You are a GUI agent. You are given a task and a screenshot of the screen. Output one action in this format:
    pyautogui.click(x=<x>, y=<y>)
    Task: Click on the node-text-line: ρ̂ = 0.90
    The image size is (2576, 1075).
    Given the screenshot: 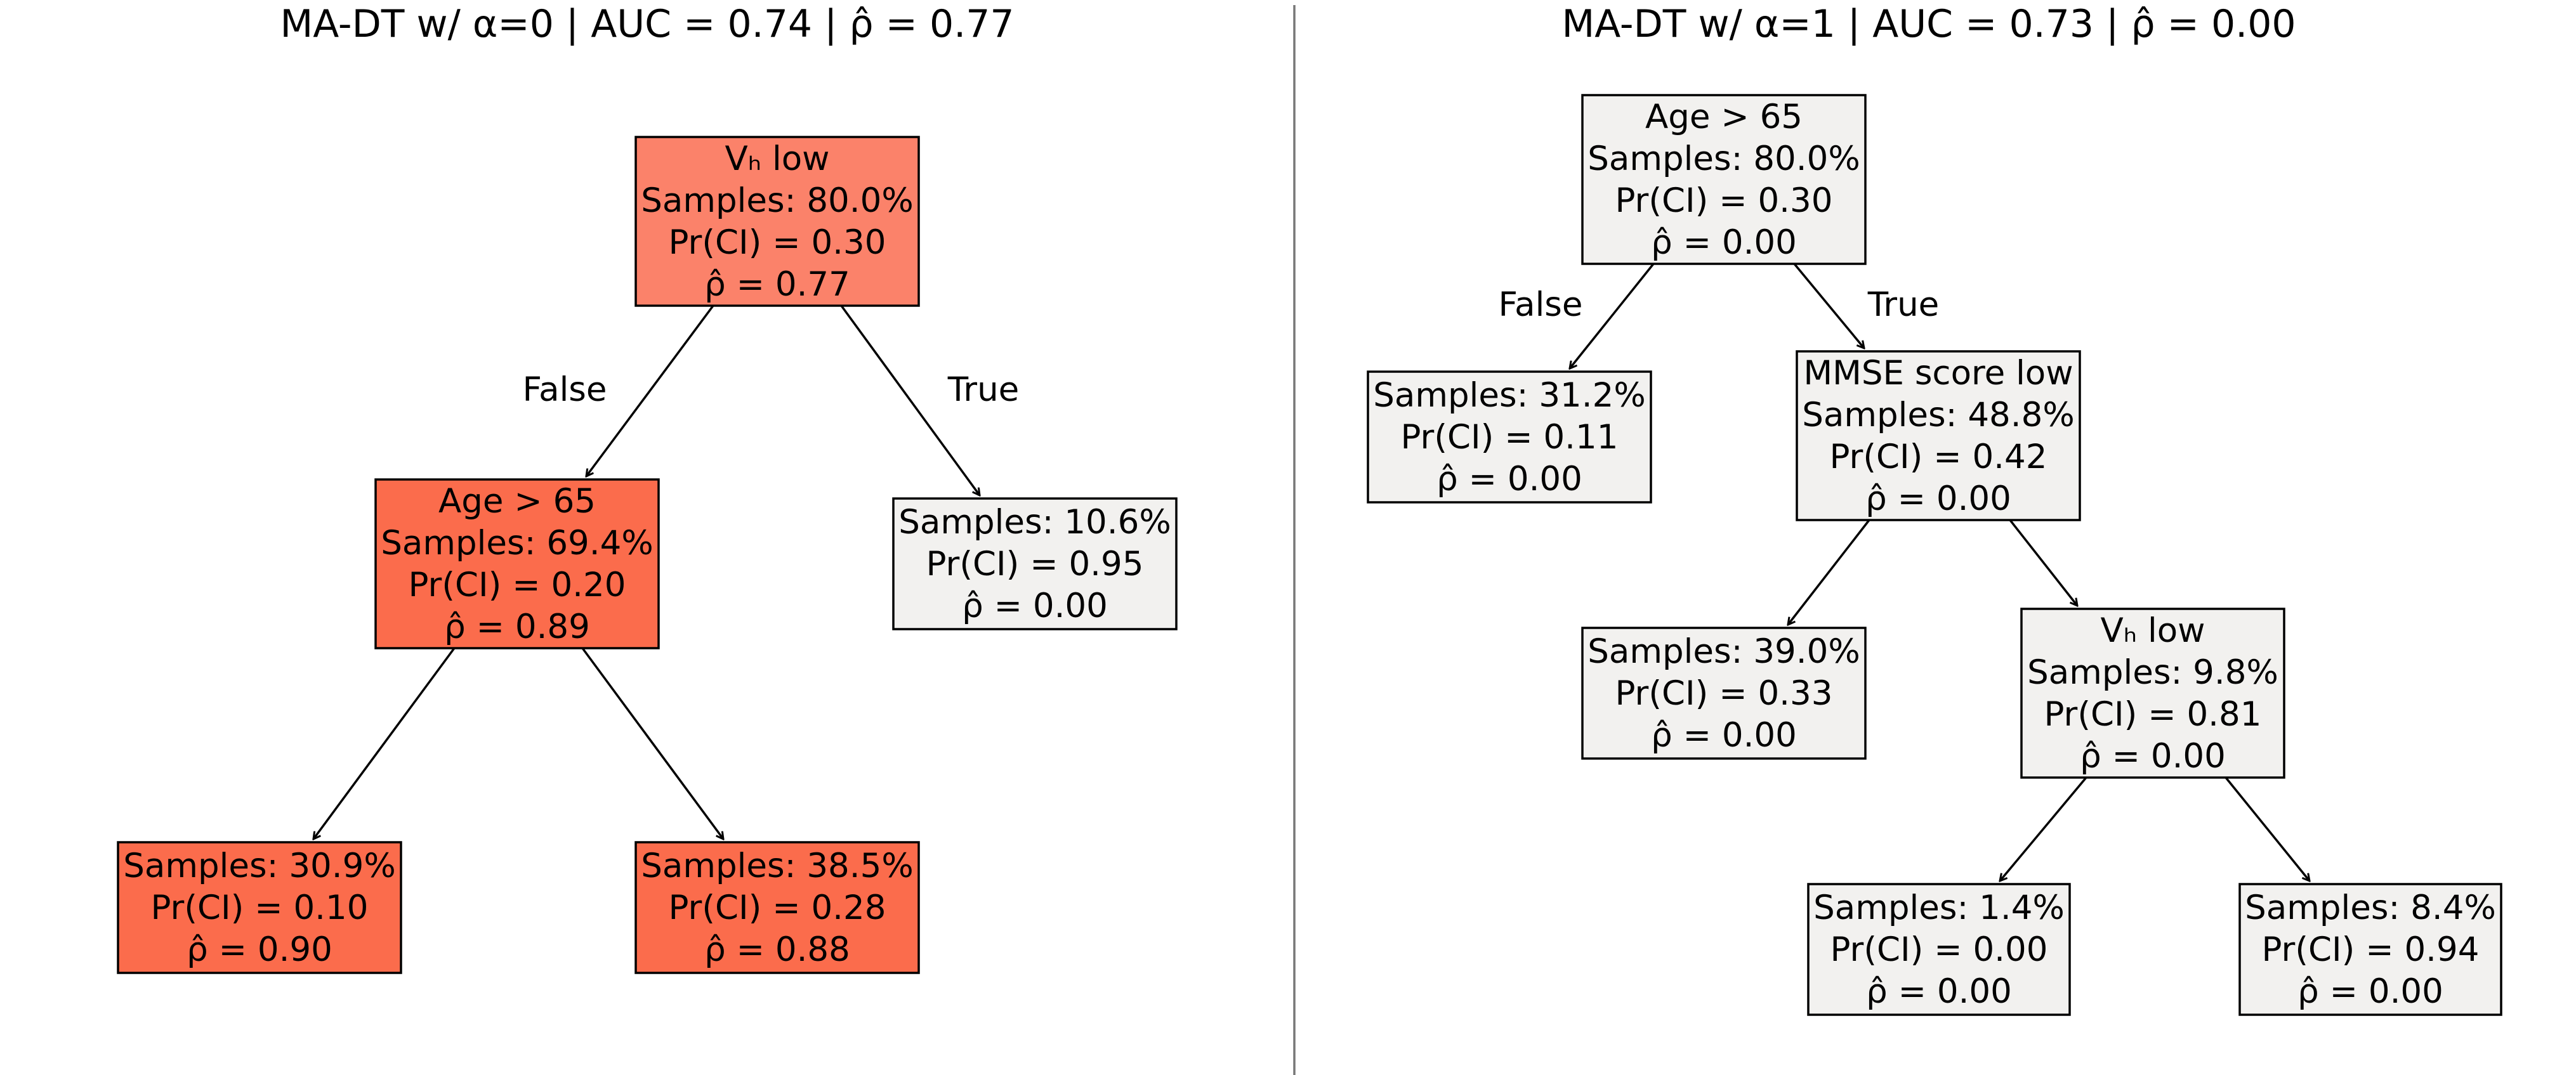 What is the action you would take?
    pyautogui.click(x=259, y=949)
    